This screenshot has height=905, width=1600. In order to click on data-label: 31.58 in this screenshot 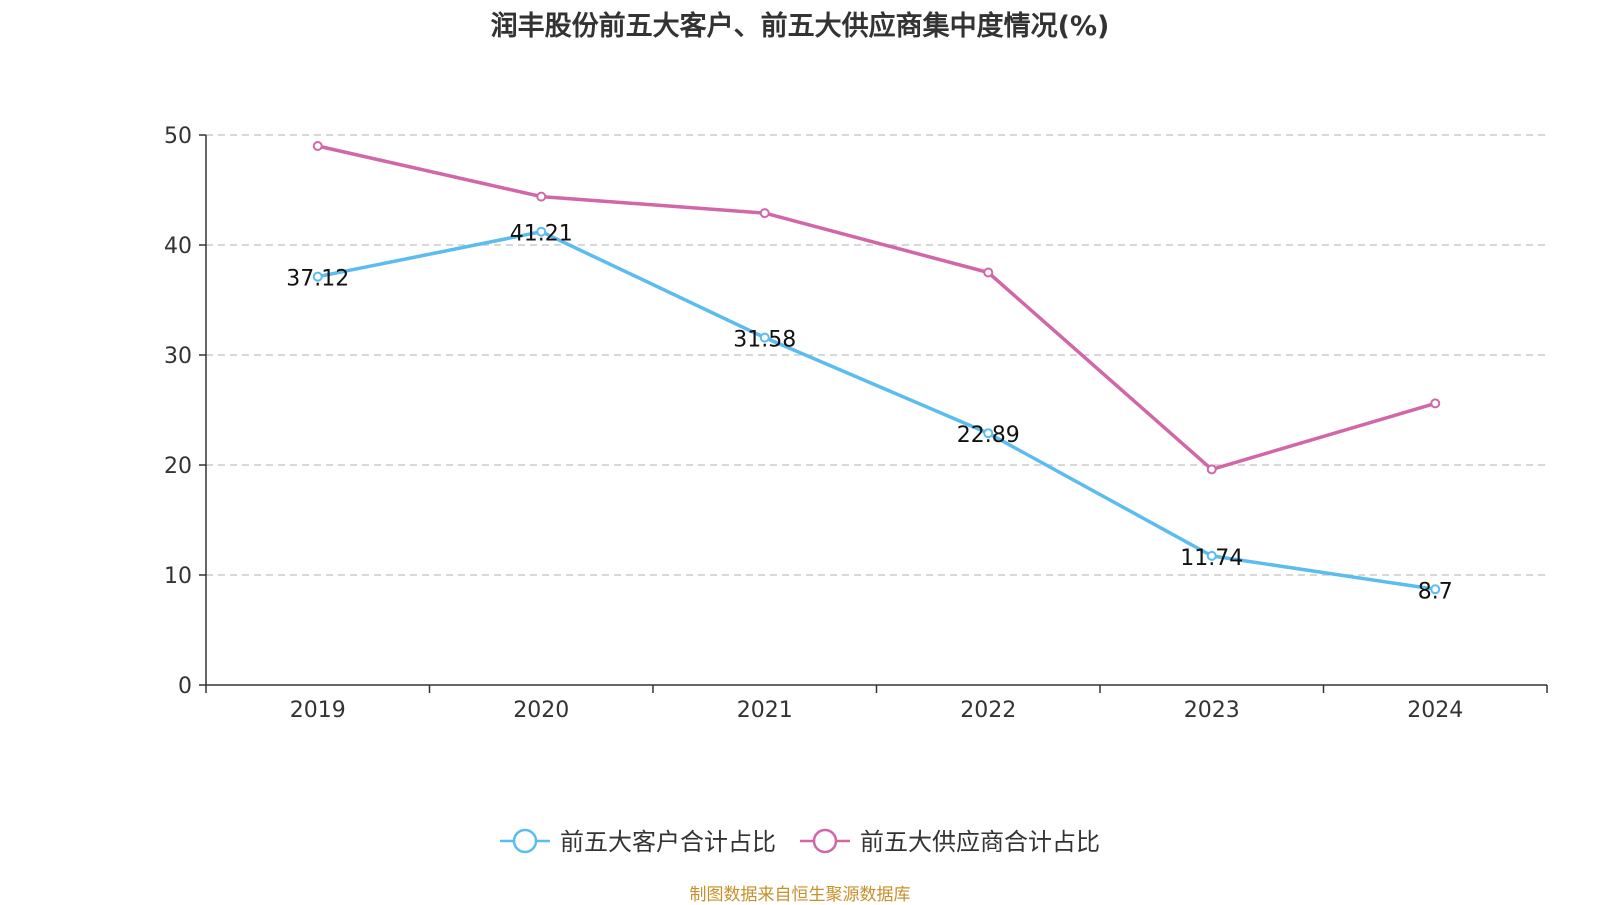, I will do `click(764, 340)`.